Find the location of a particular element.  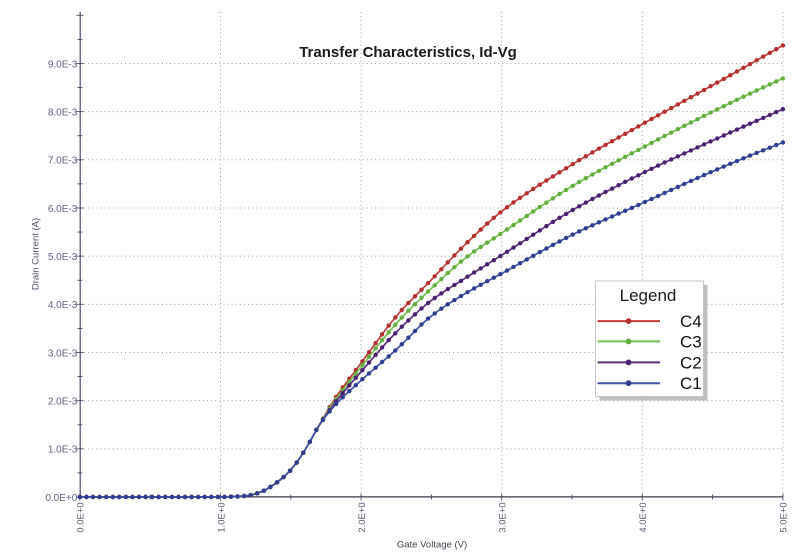

svg-text: 2.0E-3 is located at coordinates (63, 401).